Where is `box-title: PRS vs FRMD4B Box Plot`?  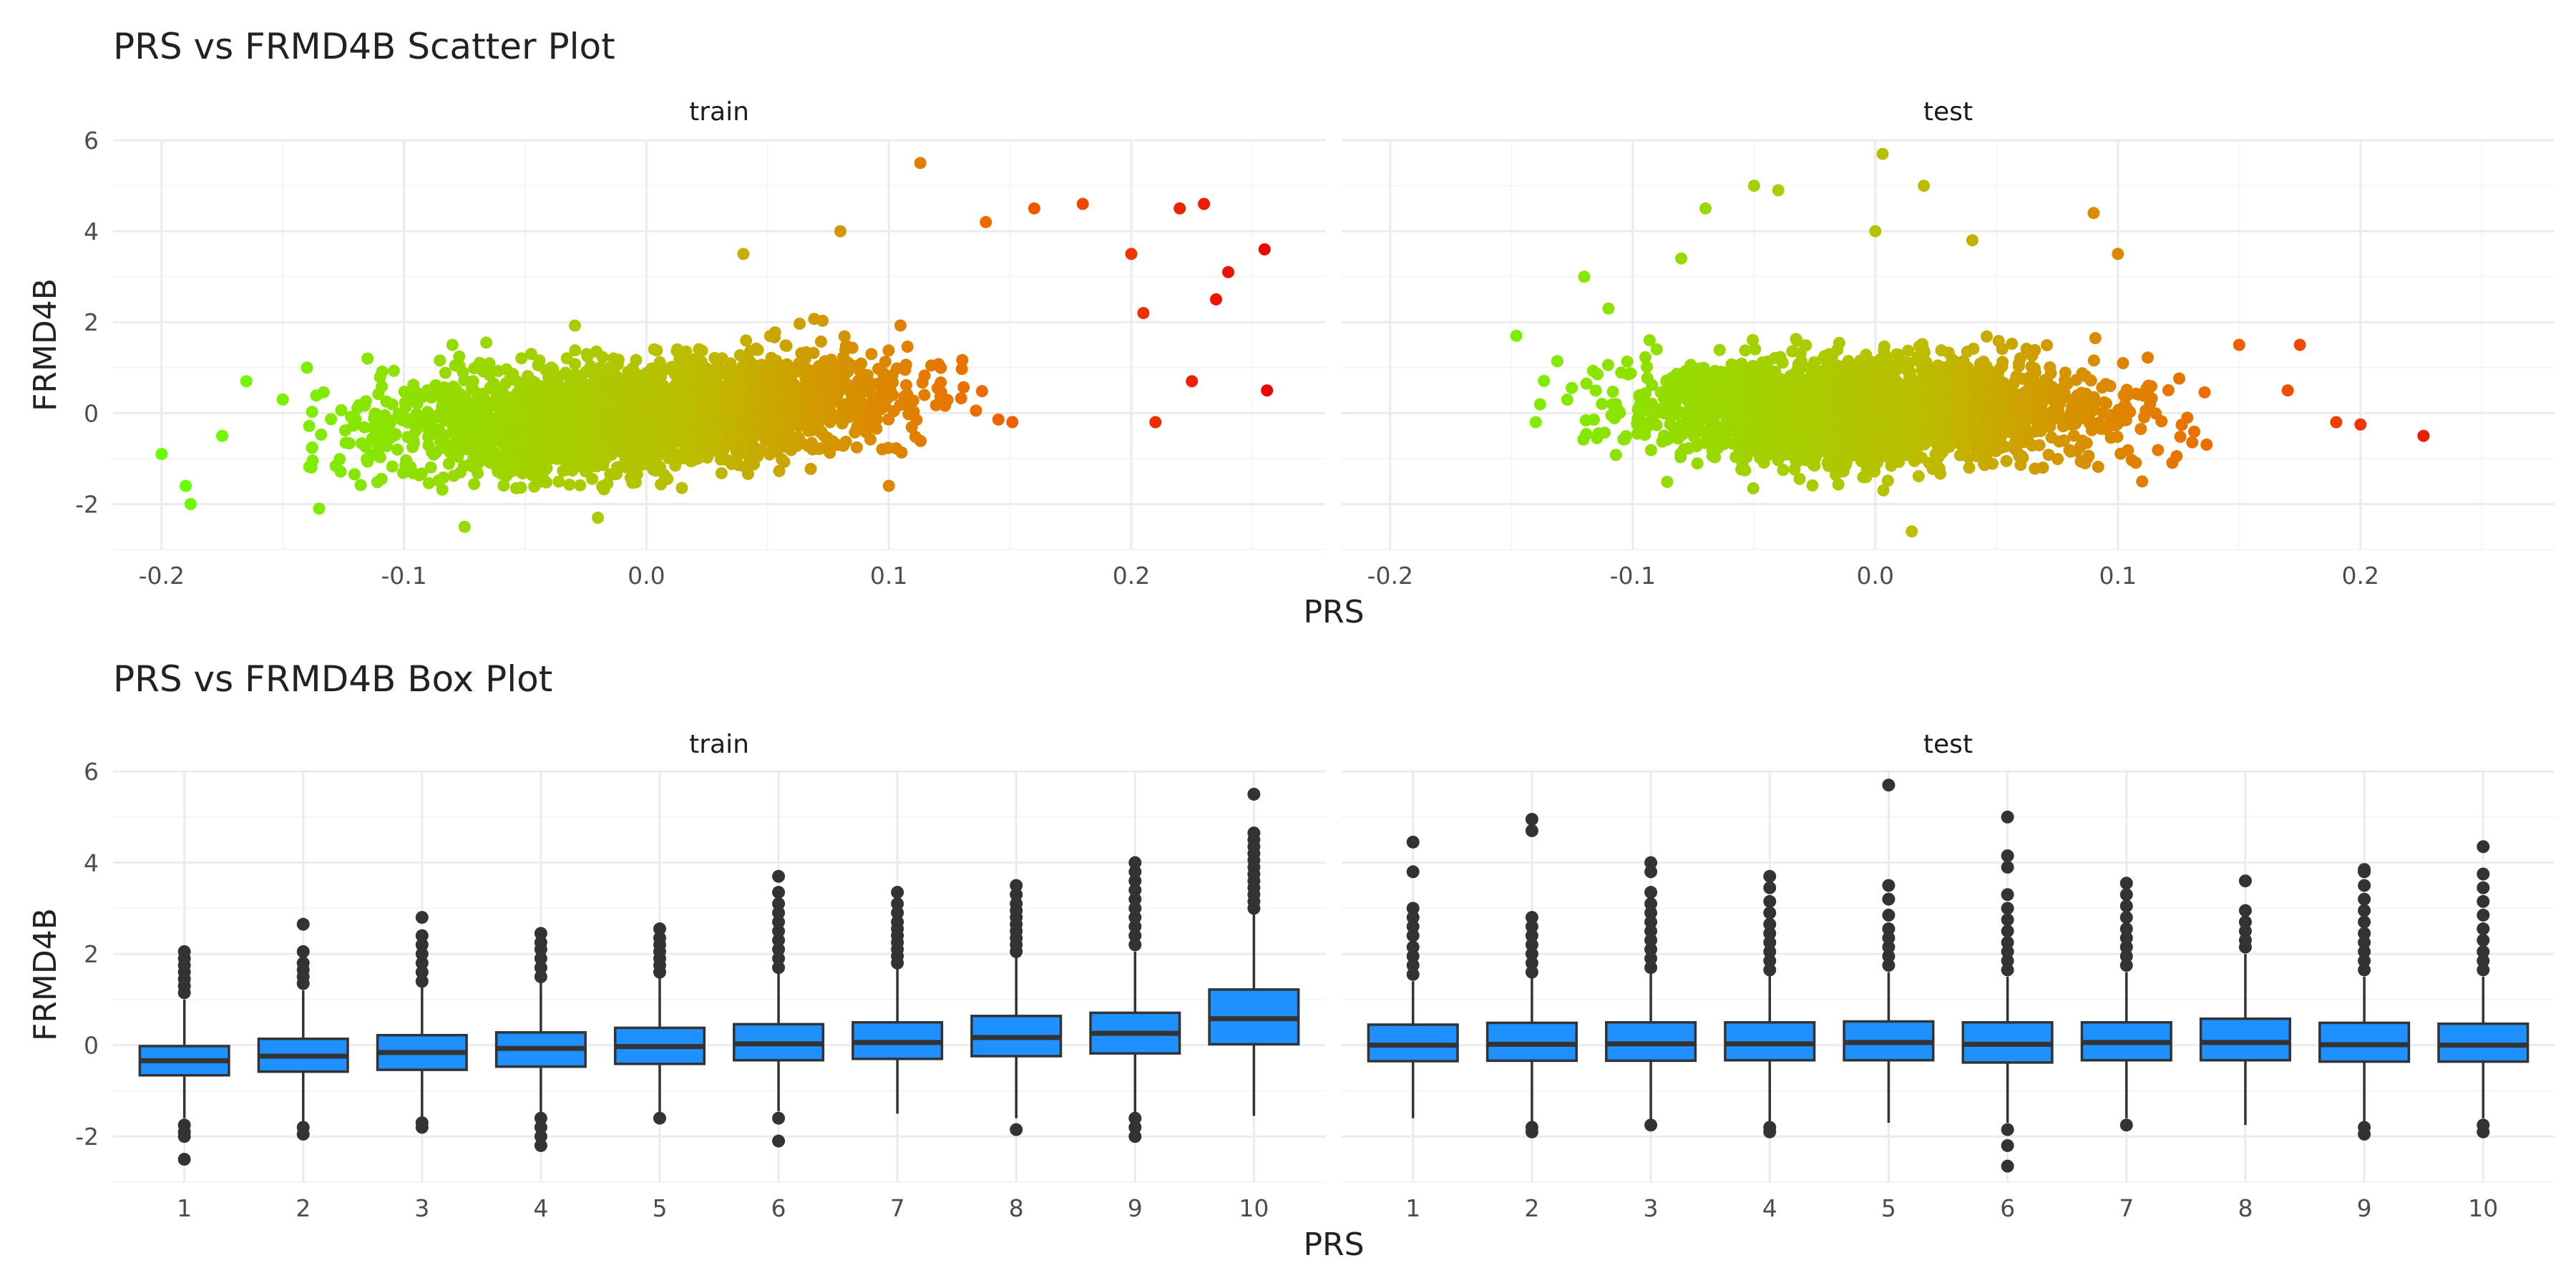
box-title: PRS vs FRMD4B Box Plot is located at coordinates (332, 679).